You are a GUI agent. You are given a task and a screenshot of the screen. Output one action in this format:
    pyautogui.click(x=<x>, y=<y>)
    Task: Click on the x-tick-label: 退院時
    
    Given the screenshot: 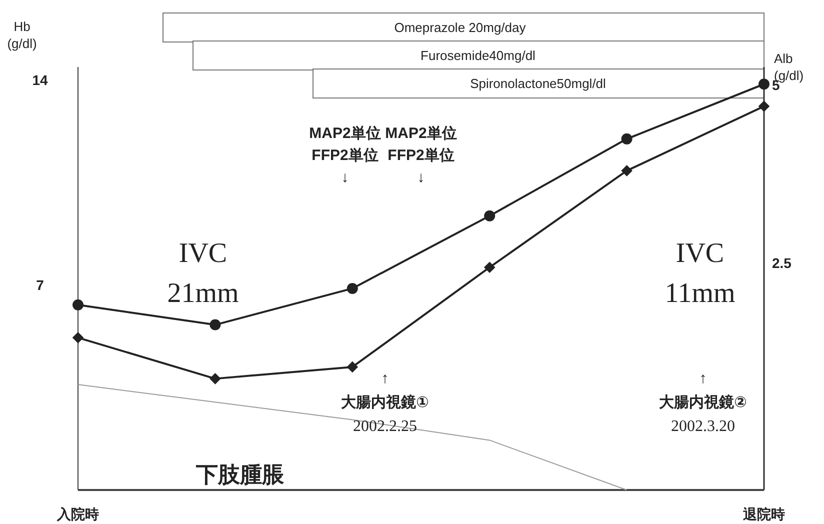 What is the action you would take?
    pyautogui.click(x=763, y=514)
    